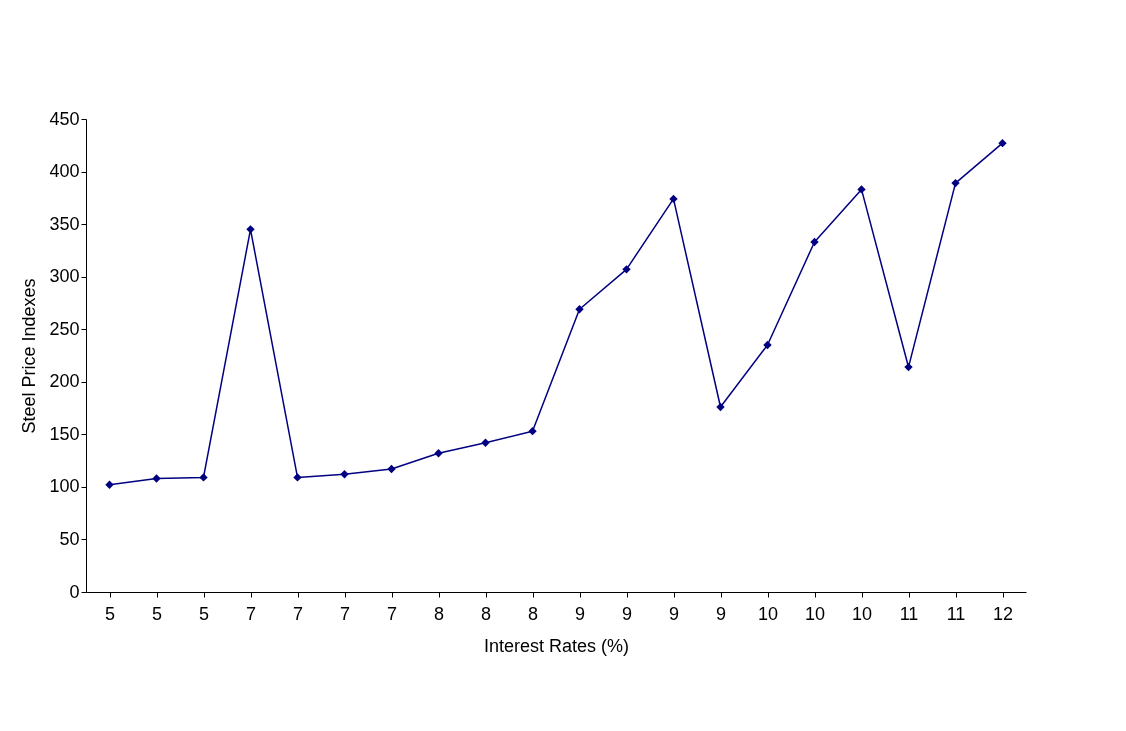  What do you see at coordinates (64, 328) in the screenshot?
I see `y-tick-label: 250` at bounding box center [64, 328].